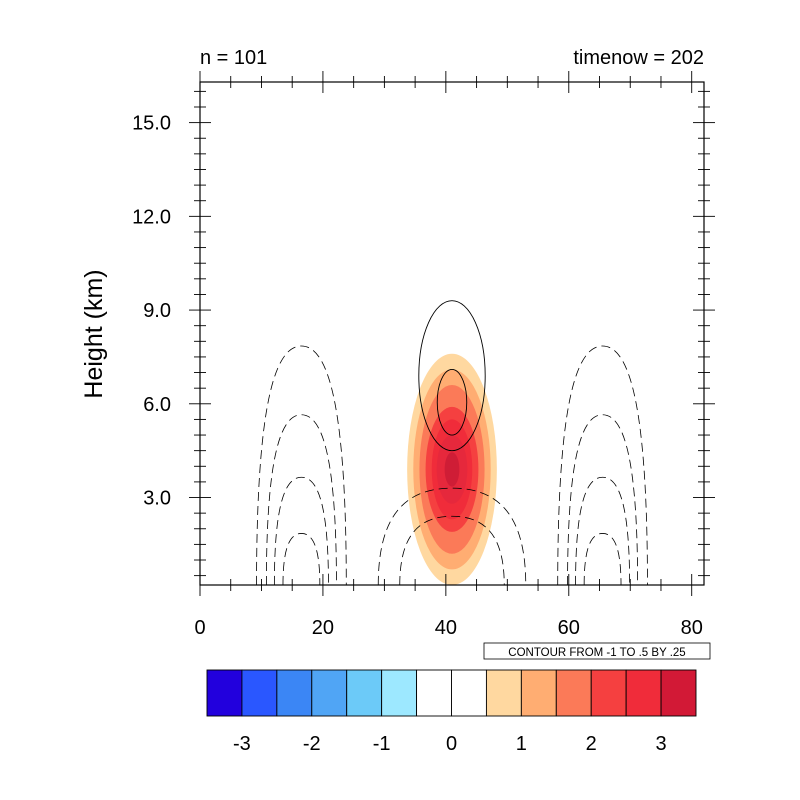 This screenshot has width=800, height=800. I want to click on colorbar-label: -3, so click(242, 744).